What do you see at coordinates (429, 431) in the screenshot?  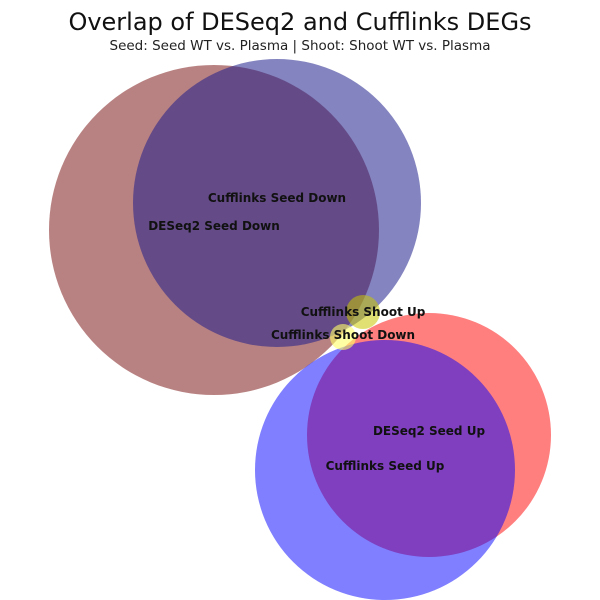 I see `label-deseq2-seed-up: DESeq2 Seed Up` at bounding box center [429, 431].